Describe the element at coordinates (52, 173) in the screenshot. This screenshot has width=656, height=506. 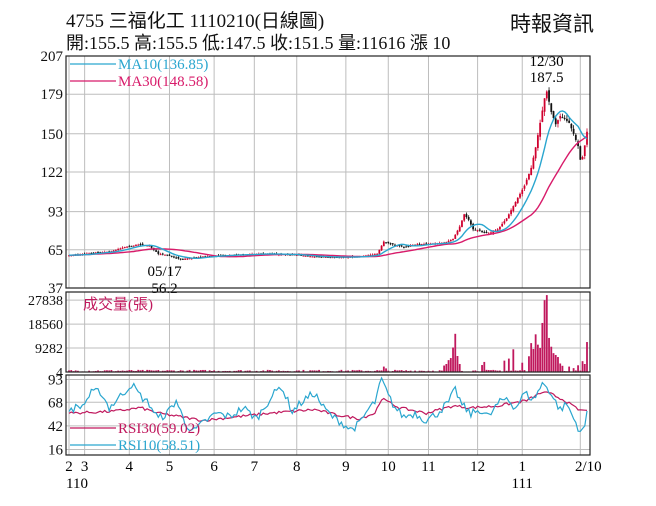
I see `price-ytick-label: 122` at that location.